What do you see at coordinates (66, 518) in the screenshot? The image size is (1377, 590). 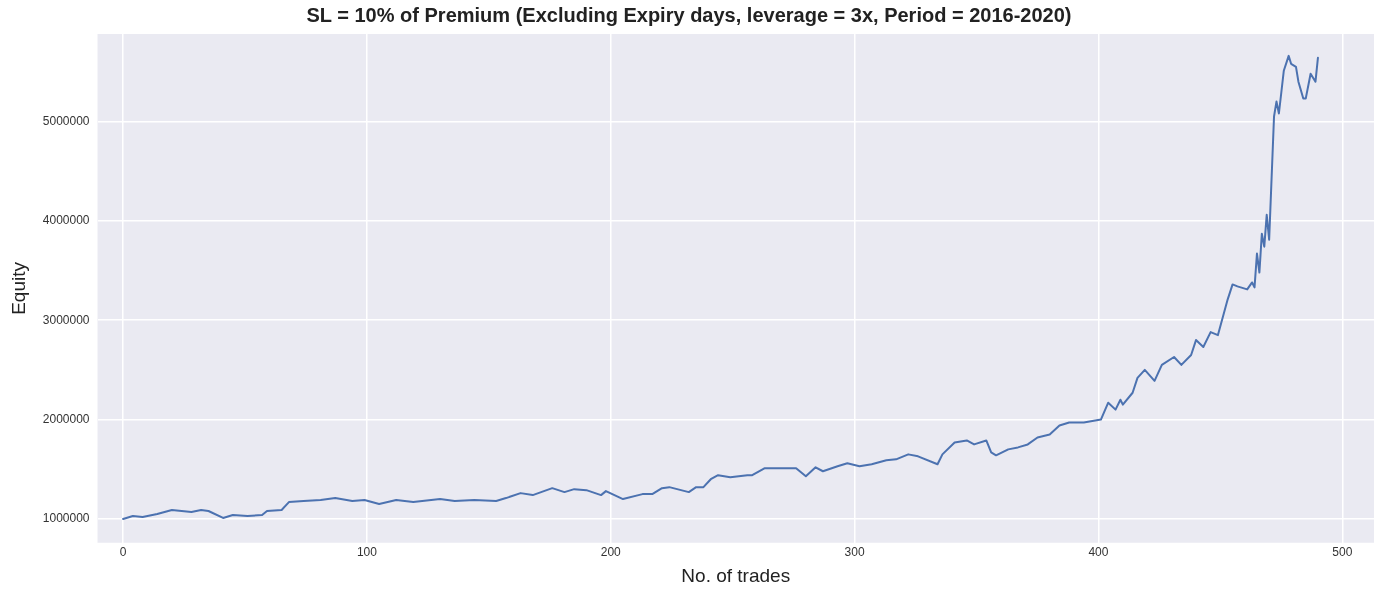 I see `y-tick-label: 1000000` at bounding box center [66, 518].